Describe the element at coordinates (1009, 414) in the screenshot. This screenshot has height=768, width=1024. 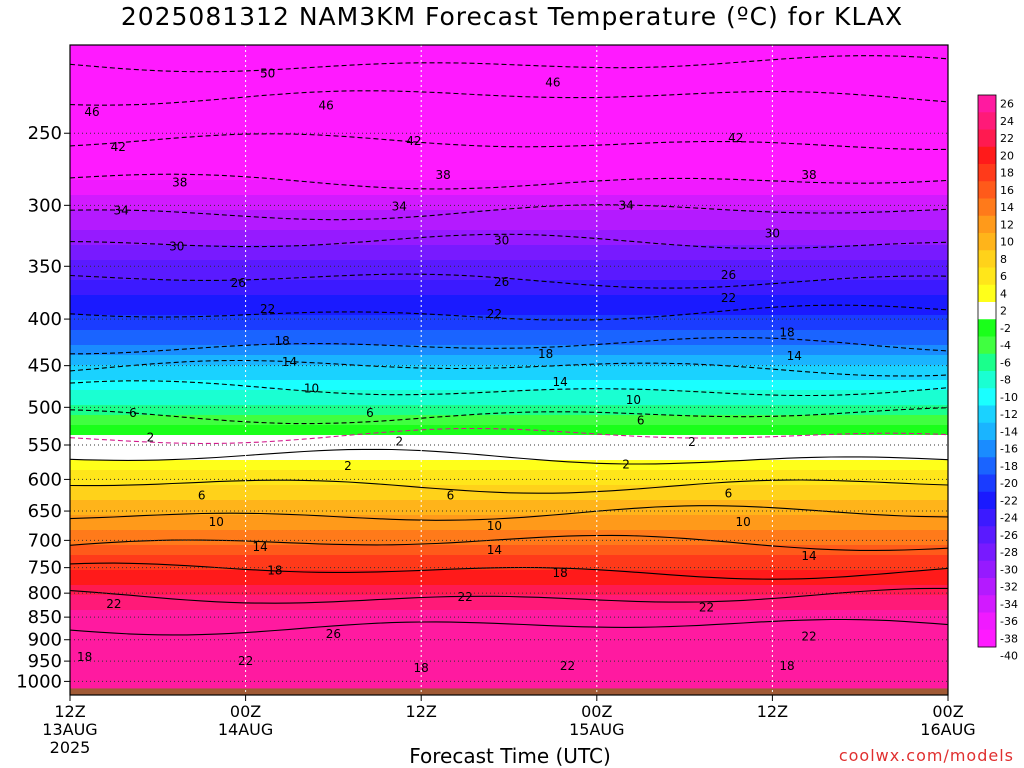
I see `colorbar-label: -12` at that location.